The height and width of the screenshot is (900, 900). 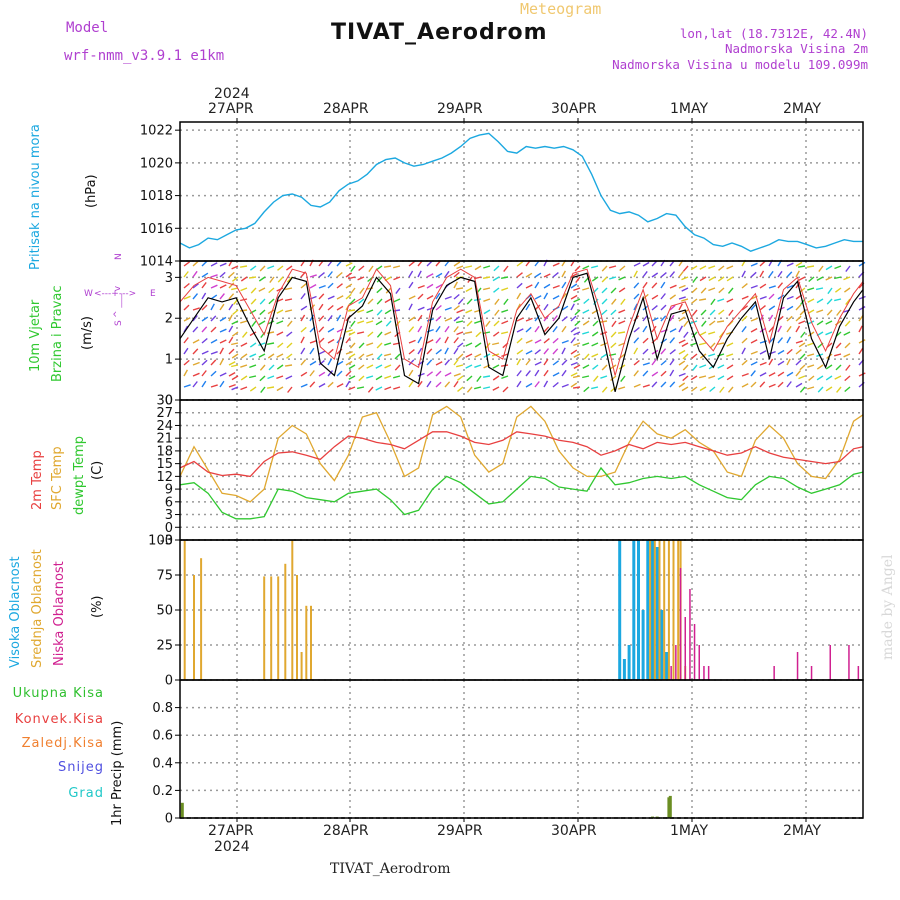 I want to click on top-day-2may: 2MAY, so click(x=802, y=109).